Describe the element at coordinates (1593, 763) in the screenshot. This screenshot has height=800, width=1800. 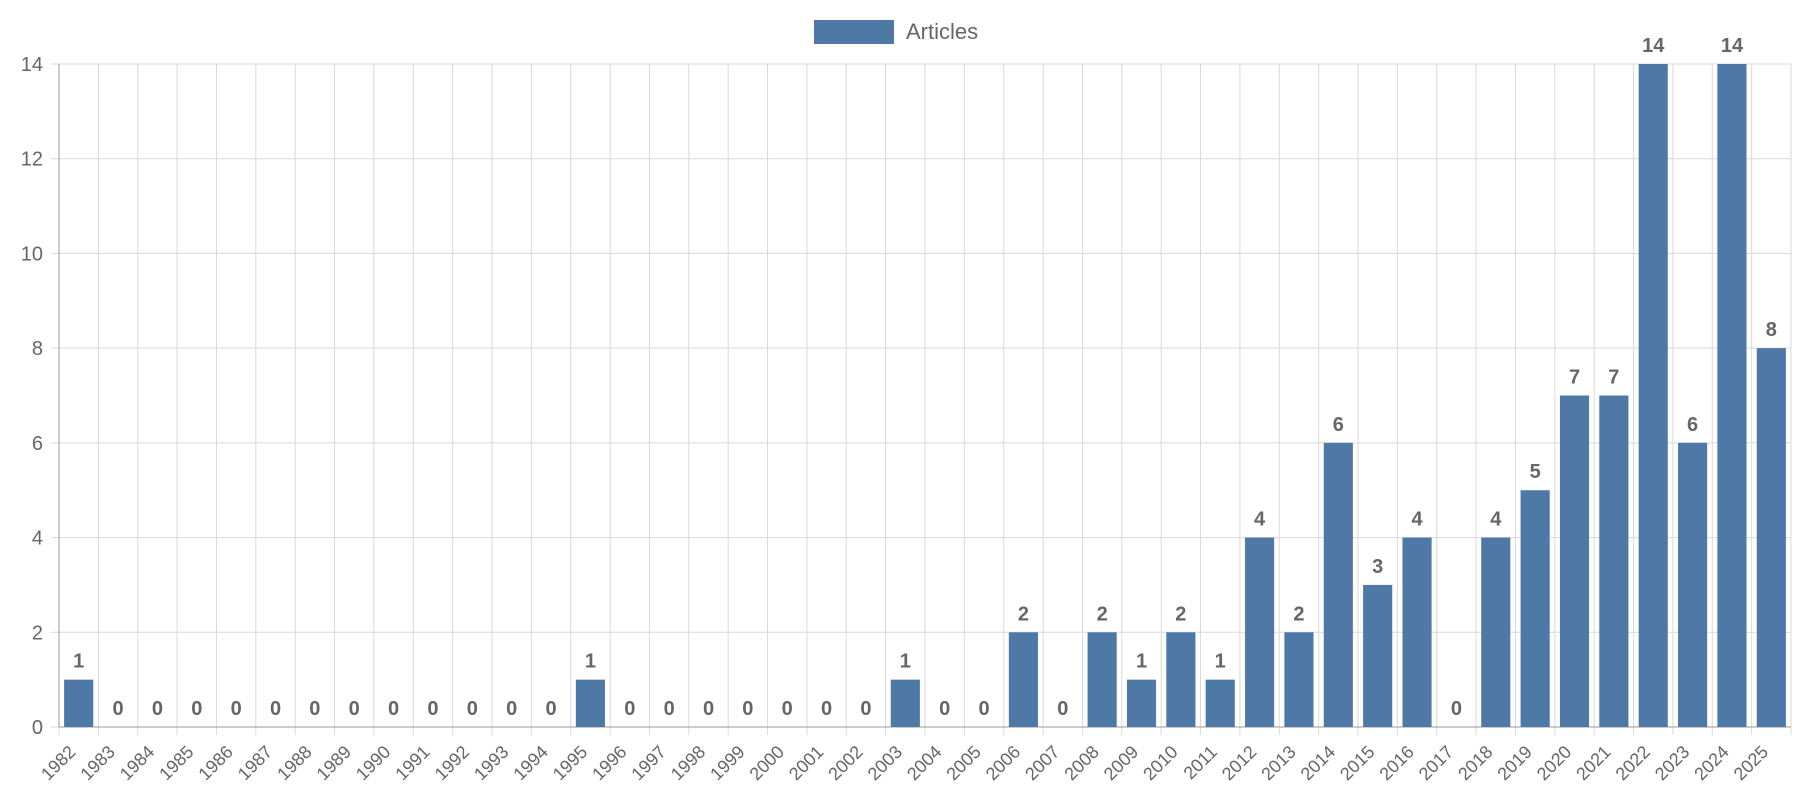
I see `x-tick-label: 2021` at that location.